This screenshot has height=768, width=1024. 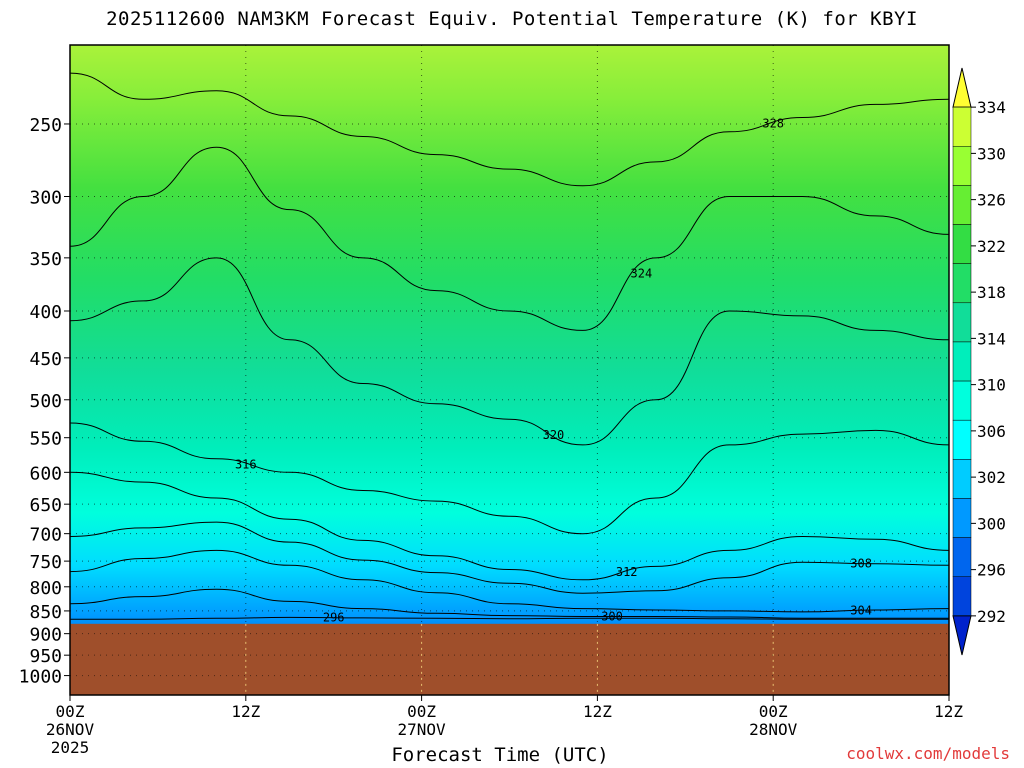 I want to click on colorbar-label-334: 334, so click(x=991, y=107).